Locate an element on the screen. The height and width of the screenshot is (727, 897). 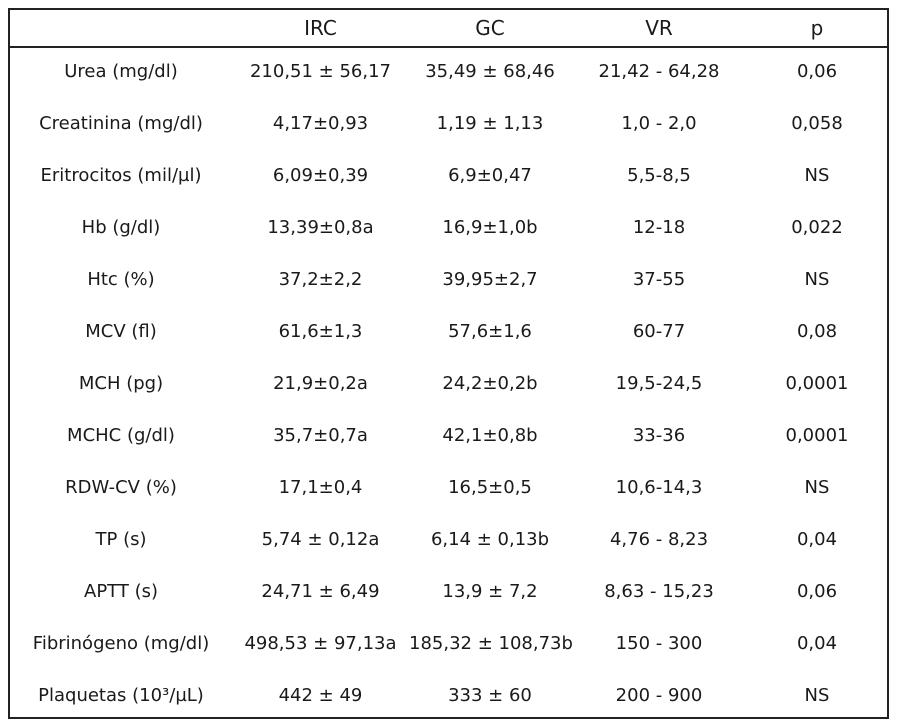
cell-gc: 16,9±1,0b is located at coordinates (490, 227).